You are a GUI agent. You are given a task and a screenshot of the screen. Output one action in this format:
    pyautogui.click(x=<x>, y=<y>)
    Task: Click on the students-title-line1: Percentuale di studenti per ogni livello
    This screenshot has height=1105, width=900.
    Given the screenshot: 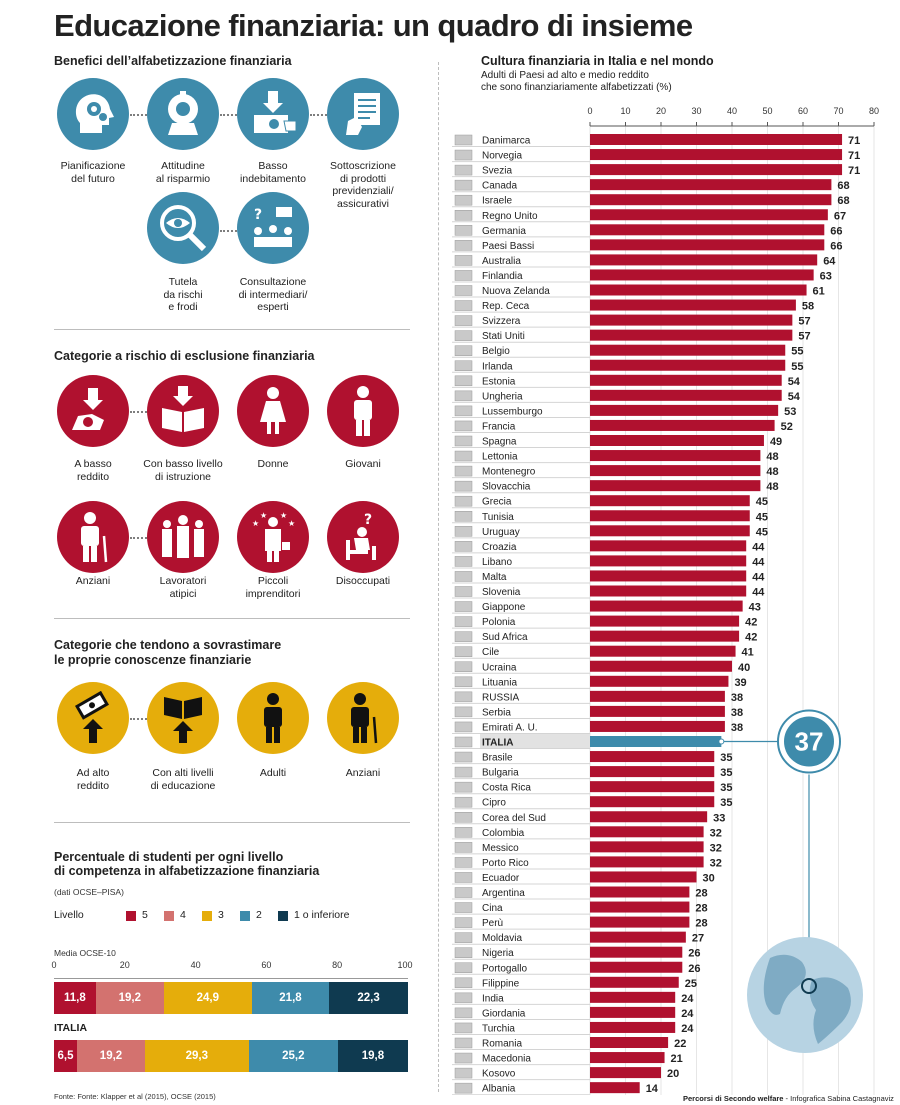 What is the action you would take?
    pyautogui.click(x=169, y=857)
    